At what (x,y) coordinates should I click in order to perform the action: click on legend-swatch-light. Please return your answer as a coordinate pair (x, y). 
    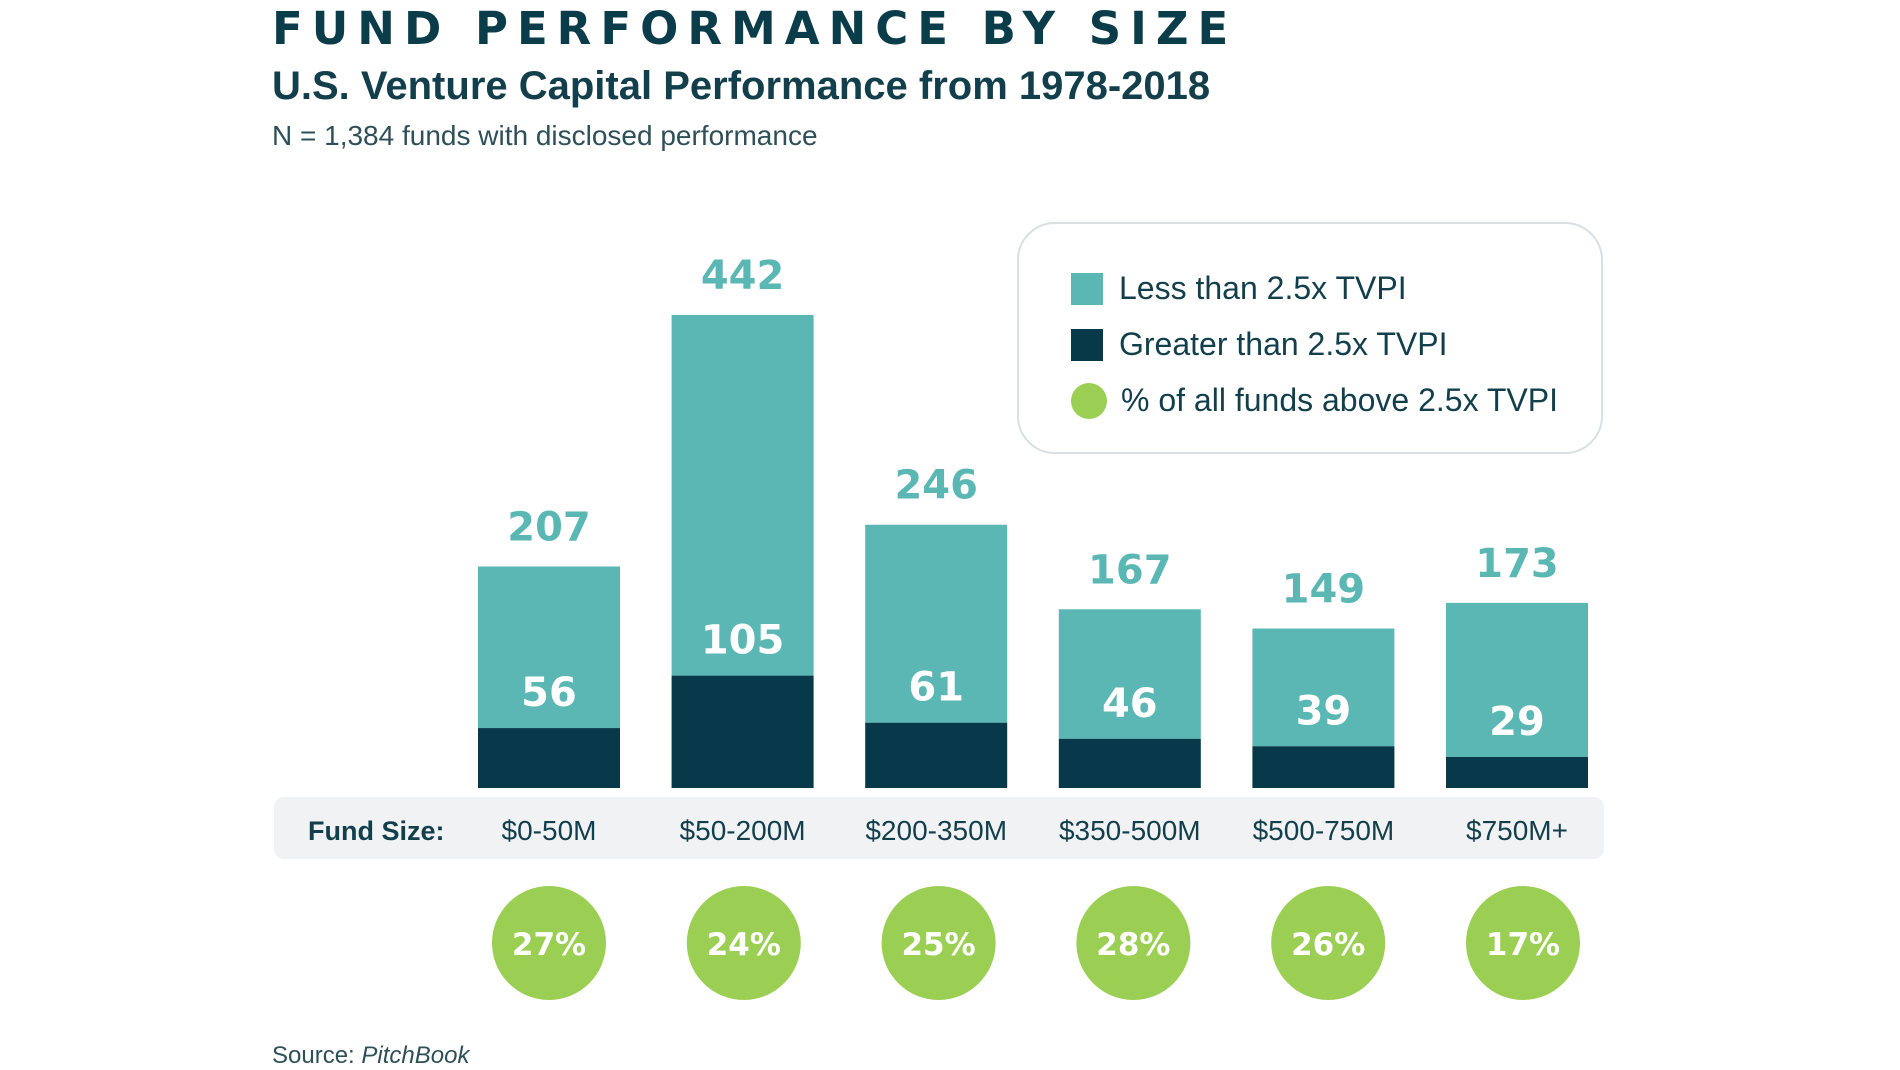
    Looking at the image, I should click on (1087, 288).